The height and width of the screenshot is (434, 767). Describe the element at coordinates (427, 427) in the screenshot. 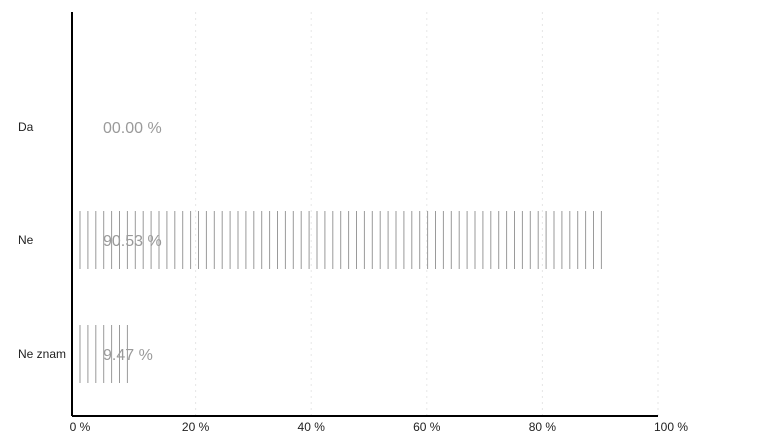

I see `x-tick-label: 60 %` at that location.